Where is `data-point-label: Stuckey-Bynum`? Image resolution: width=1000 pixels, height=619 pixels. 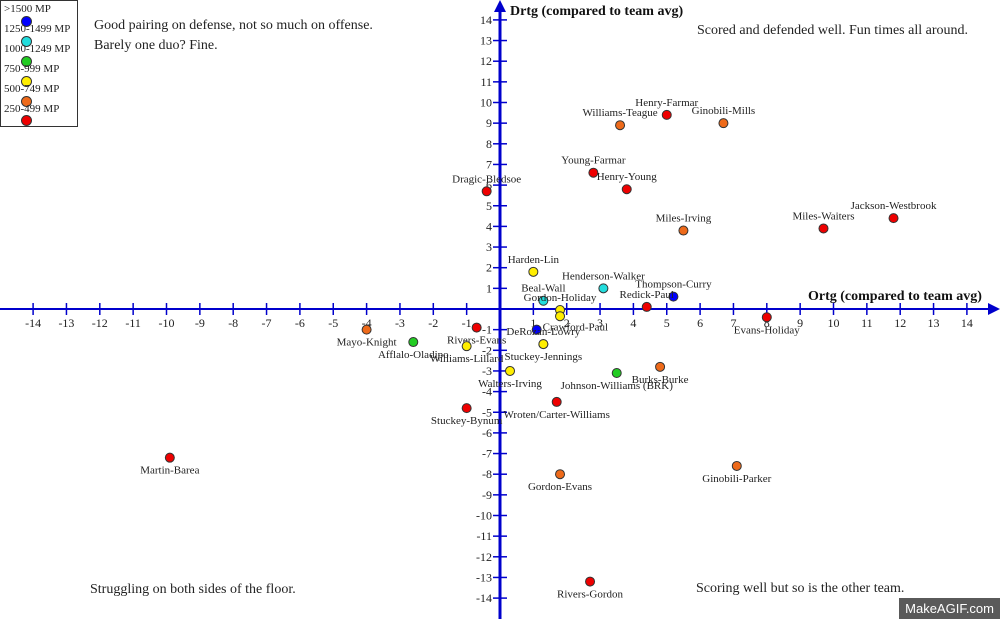 data-point-label: Stuckey-Bynum is located at coordinates (467, 421).